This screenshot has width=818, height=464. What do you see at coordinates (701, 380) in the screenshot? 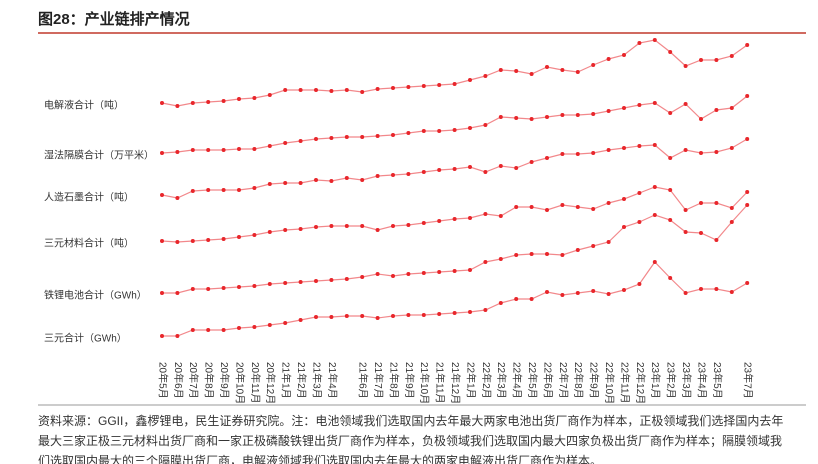
I see `x-tick-label: 23年4月` at bounding box center [701, 380].